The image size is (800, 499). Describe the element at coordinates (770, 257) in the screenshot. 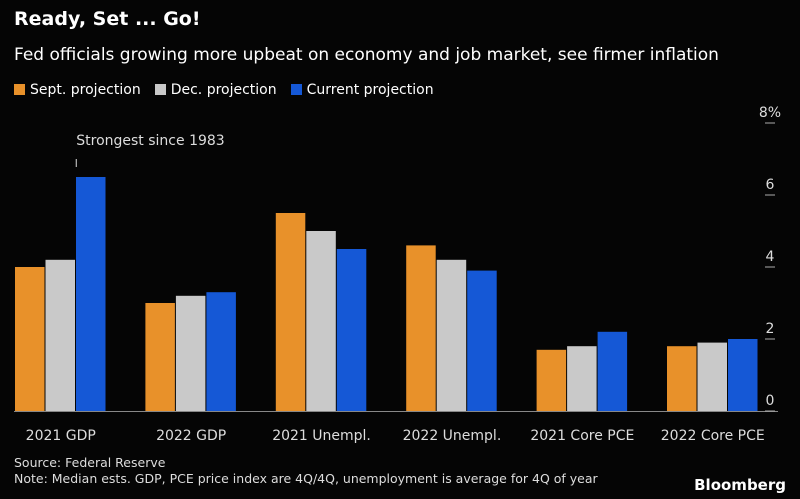

I see `y-tick-label: 4` at that location.